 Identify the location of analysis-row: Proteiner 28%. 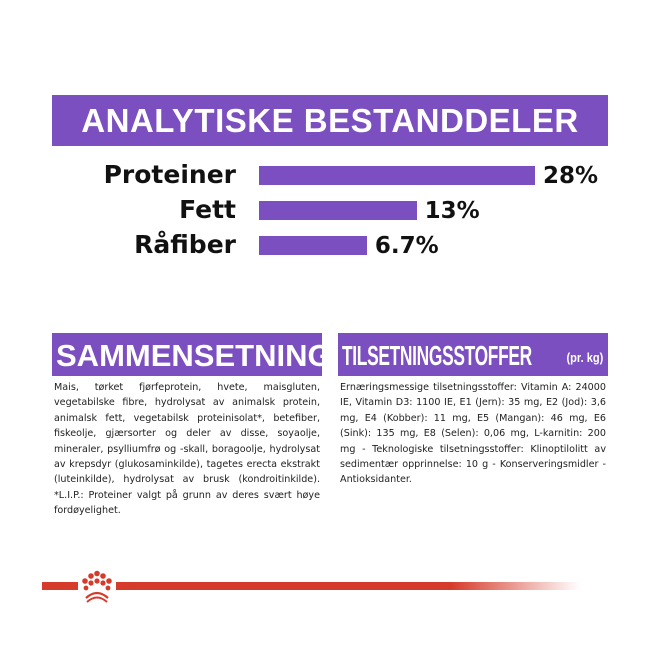
(330, 175).